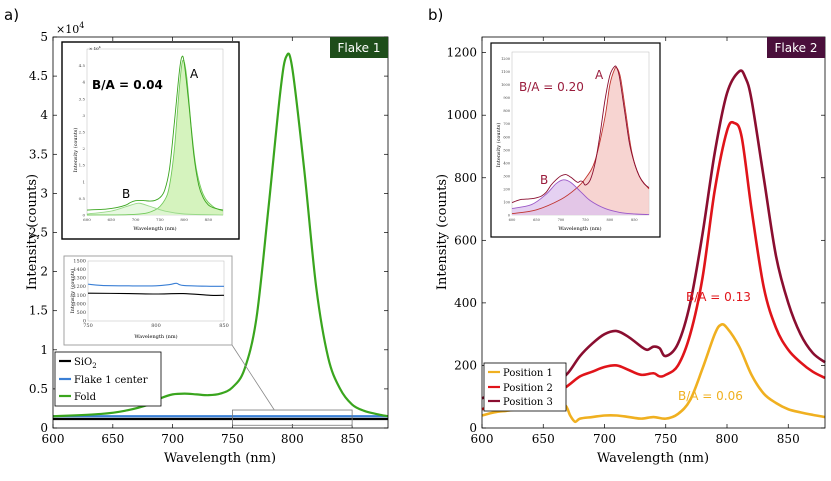 This screenshot has width=831, height=481. What do you see at coordinates (111, 380) in the screenshot?
I see `legend-label-flake-center: Flake 1 center` at bounding box center [111, 380].